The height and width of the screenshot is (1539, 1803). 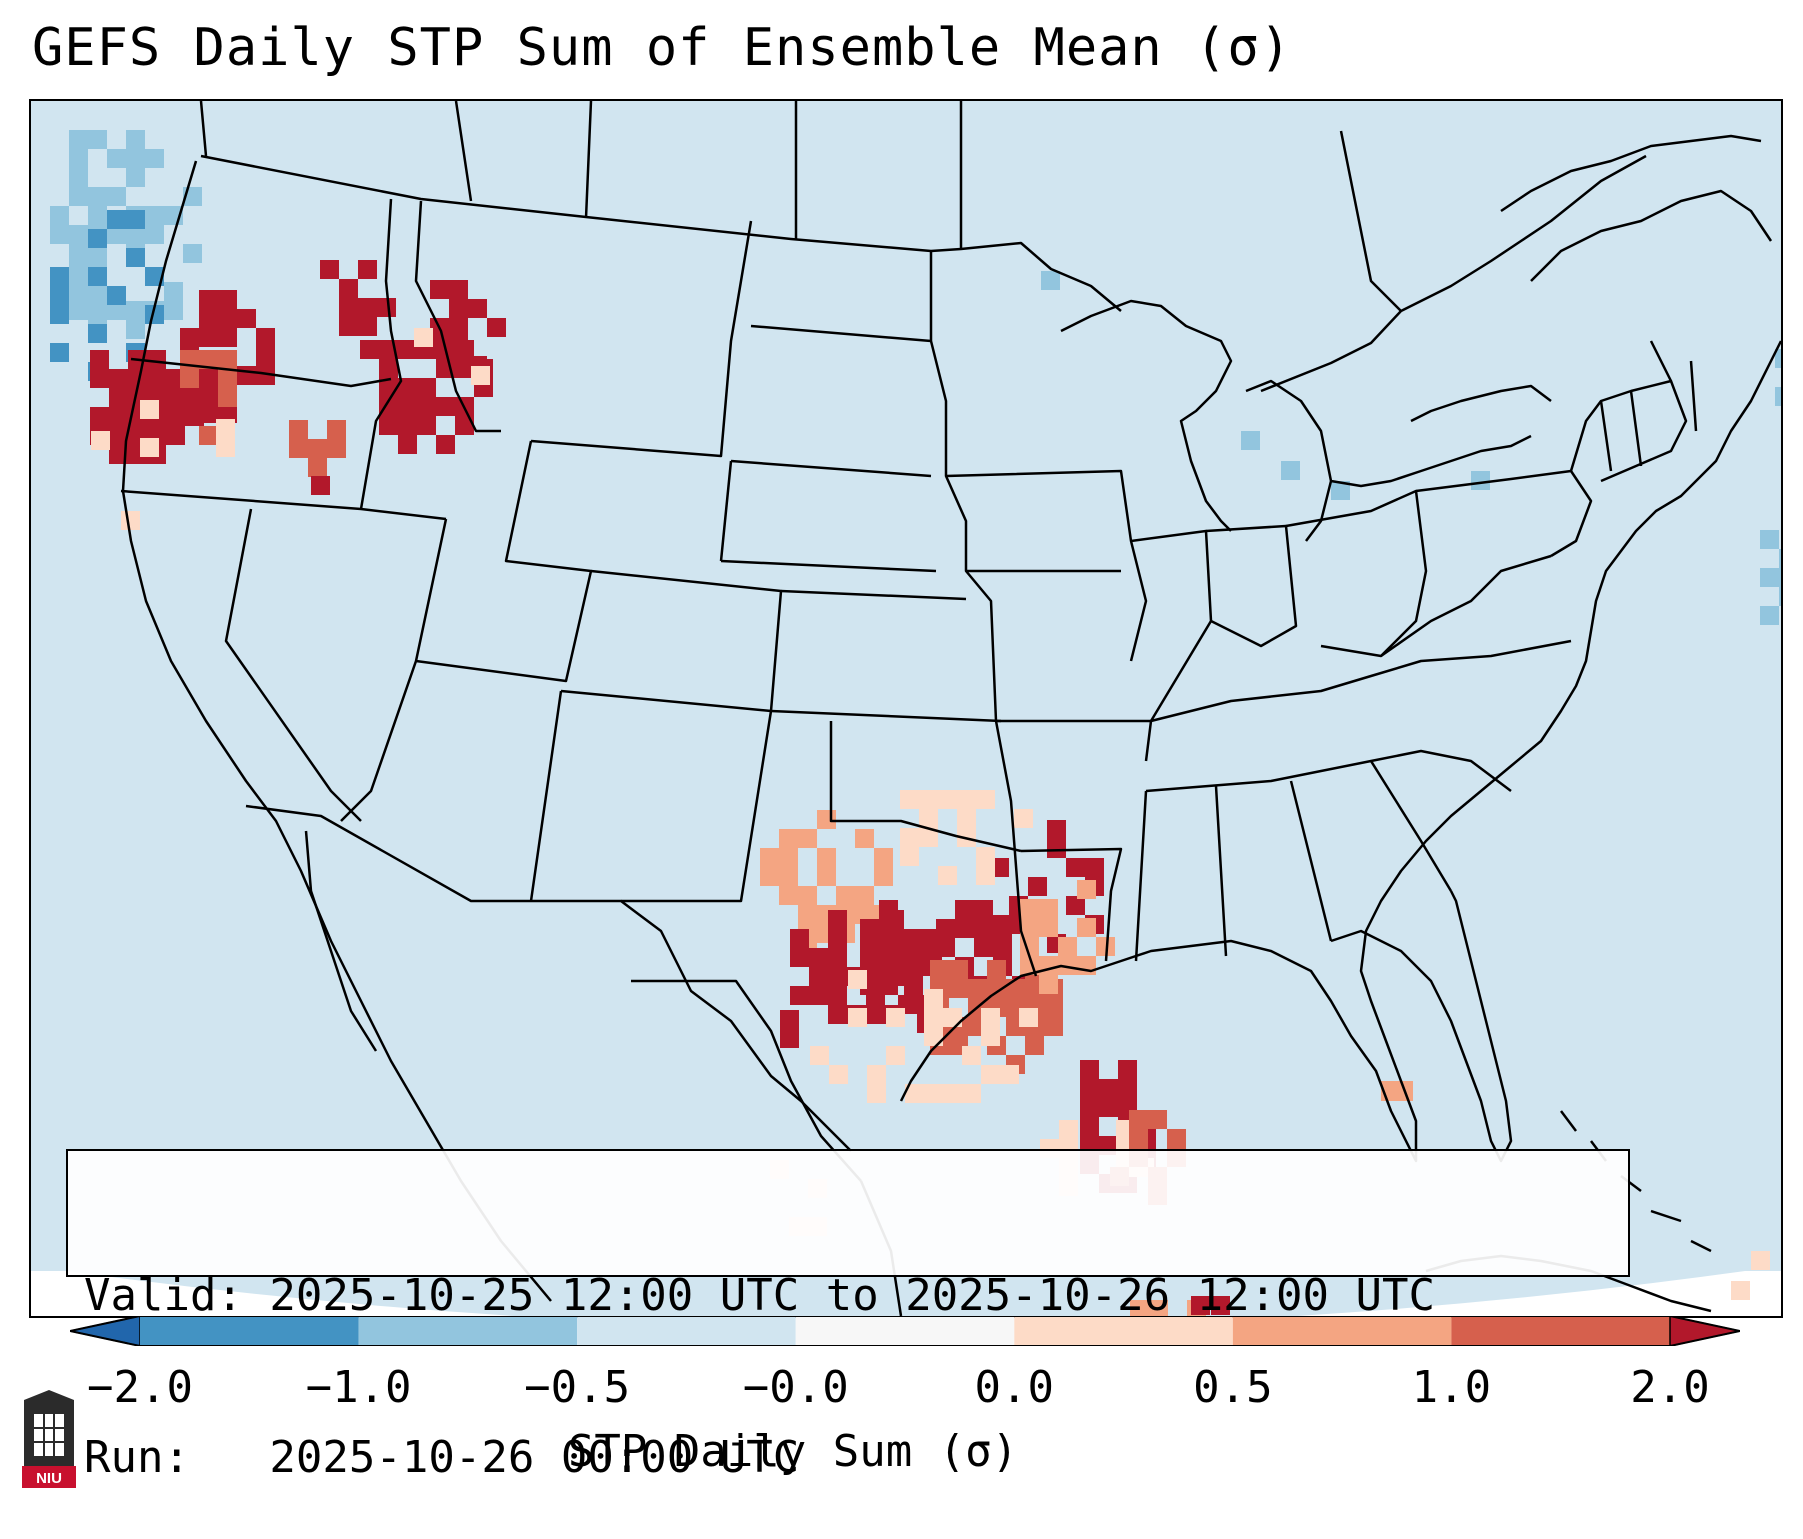 I want to click on nv-ut, so click(x=394, y=670).